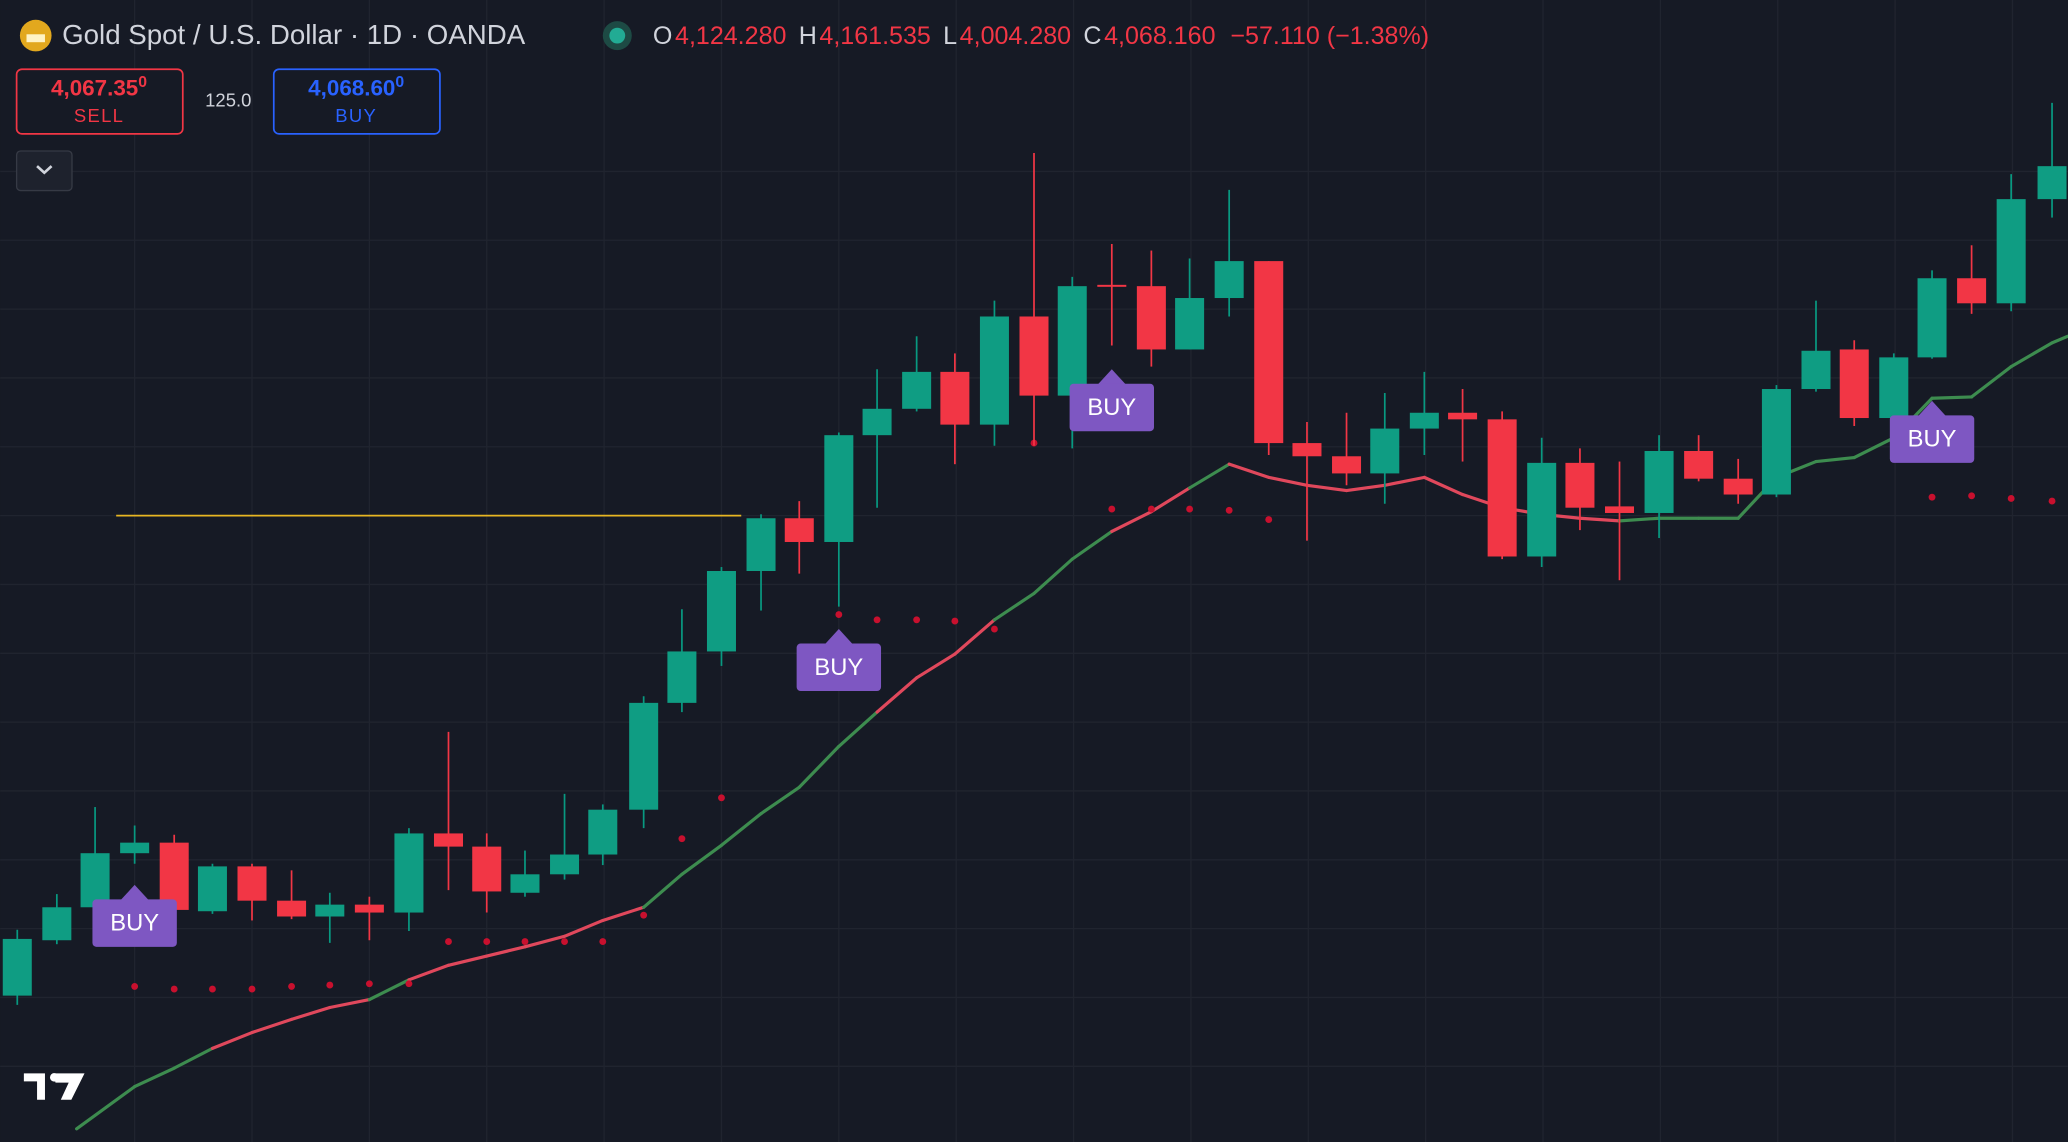  Describe the element at coordinates (1329, 36) in the screenshot. I see `change: −57.110 (−1.38%)` at that location.